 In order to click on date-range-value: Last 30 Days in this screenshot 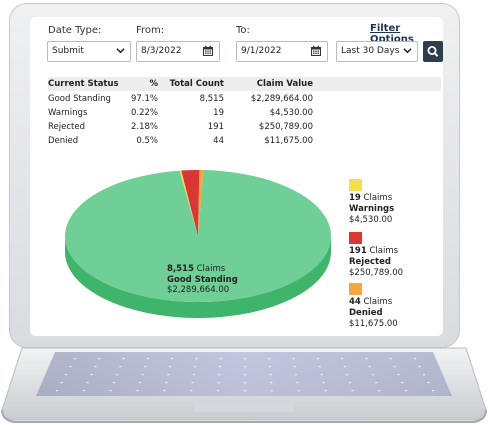, I will do `click(370, 51)`.